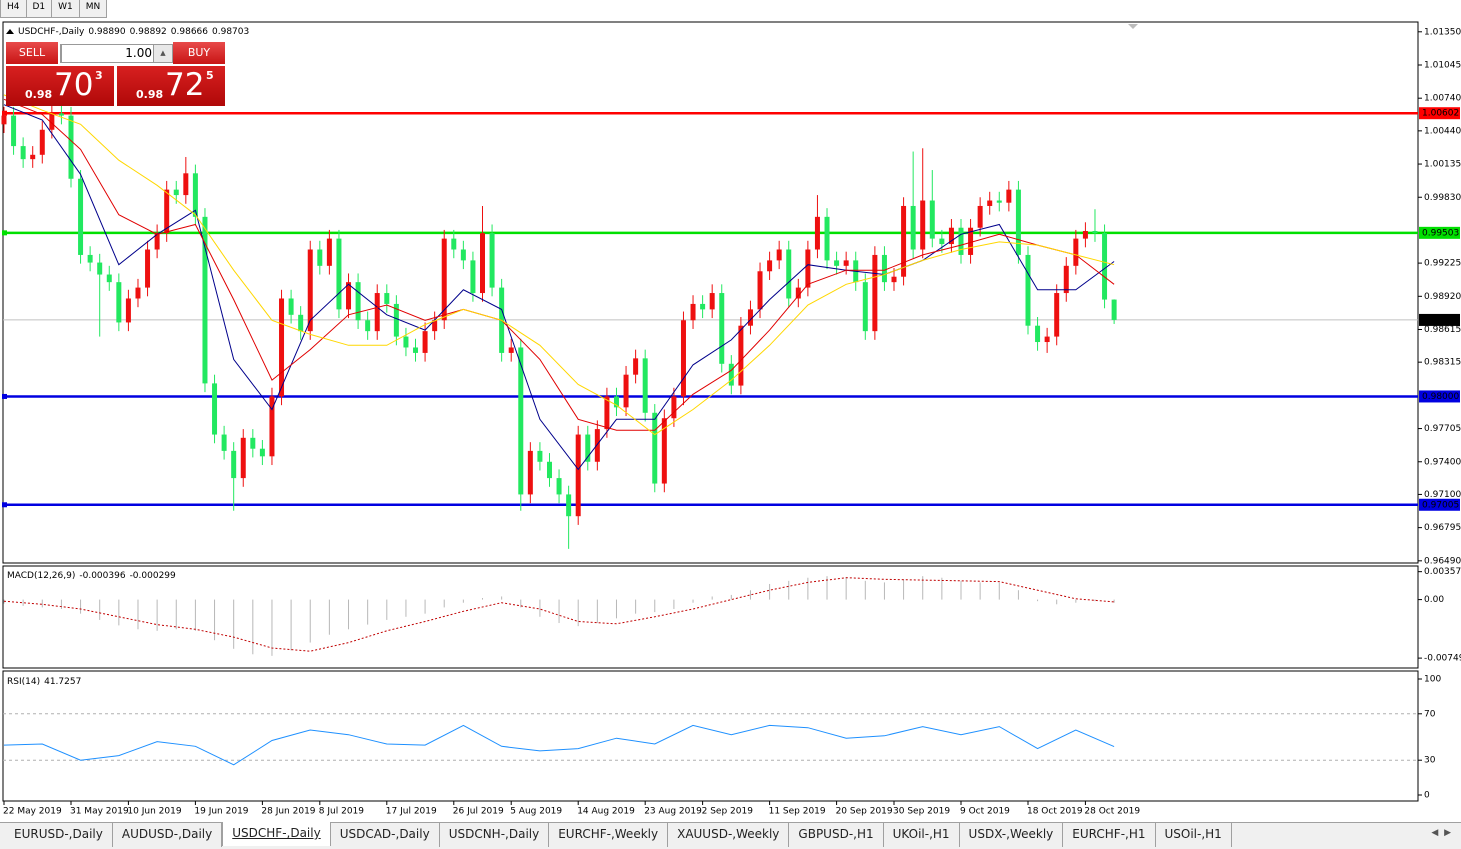  I want to click on chart-tab: USDCNH-,Daily, so click(495, 835).